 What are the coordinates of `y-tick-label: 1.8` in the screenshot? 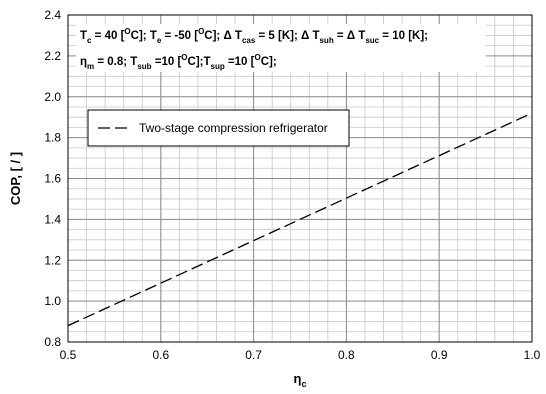 It's located at (52, 138).